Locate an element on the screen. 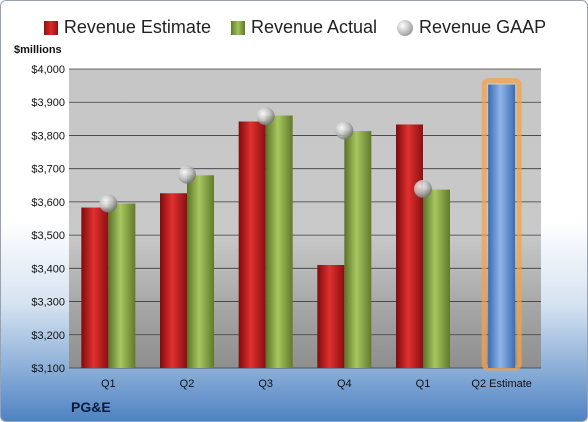 Image resolution: width=588 pixels, height=422 pixels. gaap-markers is located at coordinates (265, 160).